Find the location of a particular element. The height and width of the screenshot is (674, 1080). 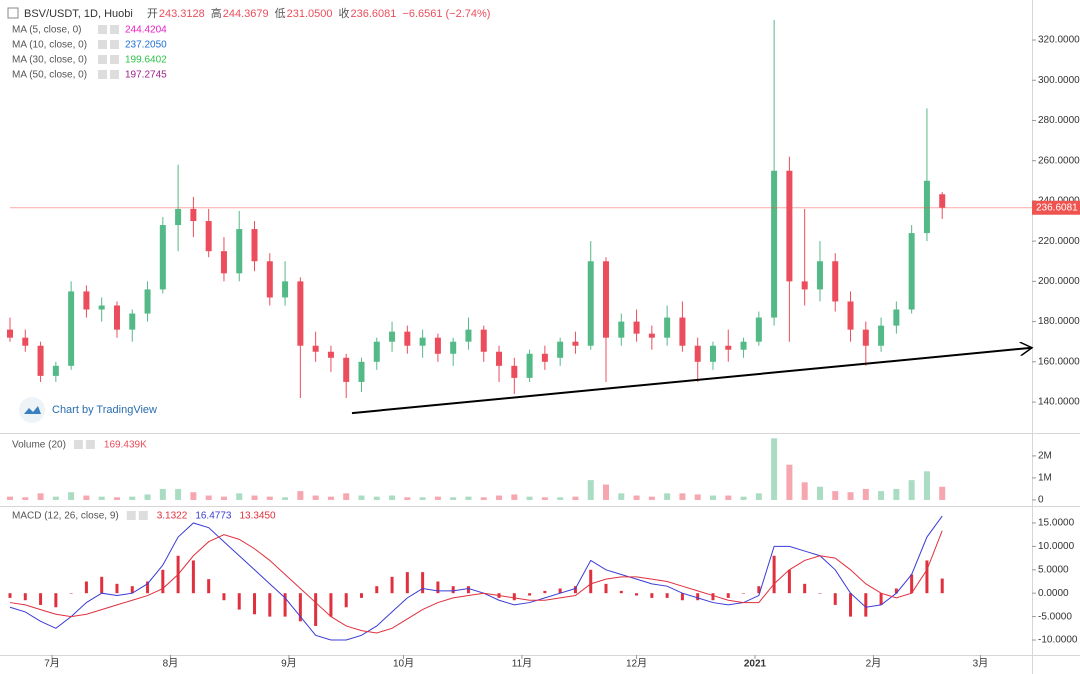

x-tick-label: 12月 is located at coordinates (636, 664).